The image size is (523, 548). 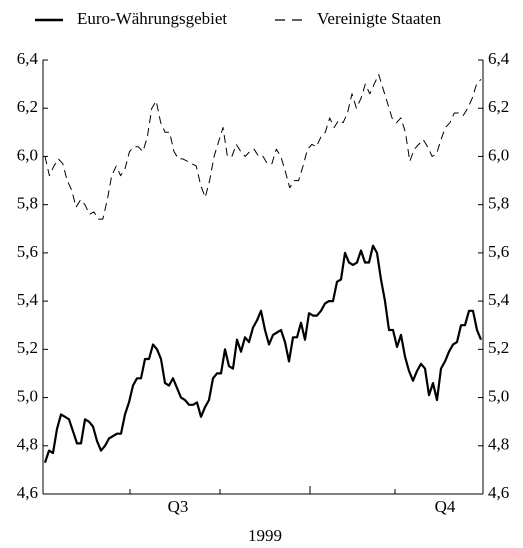 I want to click on y2-tick-label: 4,6, so click(x=498, y=492).